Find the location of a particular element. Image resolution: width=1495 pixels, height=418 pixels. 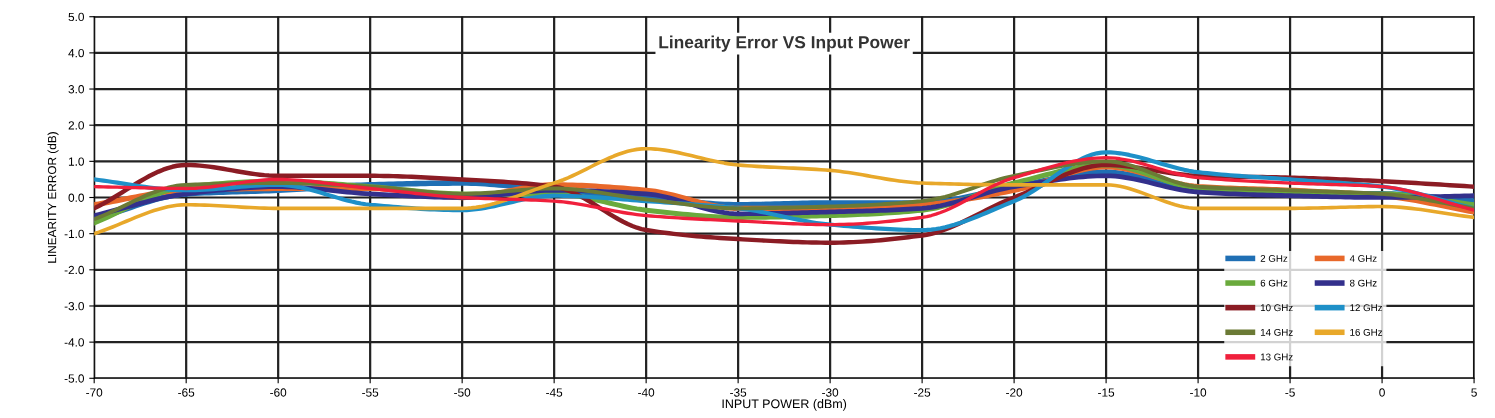

legend-label: 13 GHz is located at coordinates (1276, 357).